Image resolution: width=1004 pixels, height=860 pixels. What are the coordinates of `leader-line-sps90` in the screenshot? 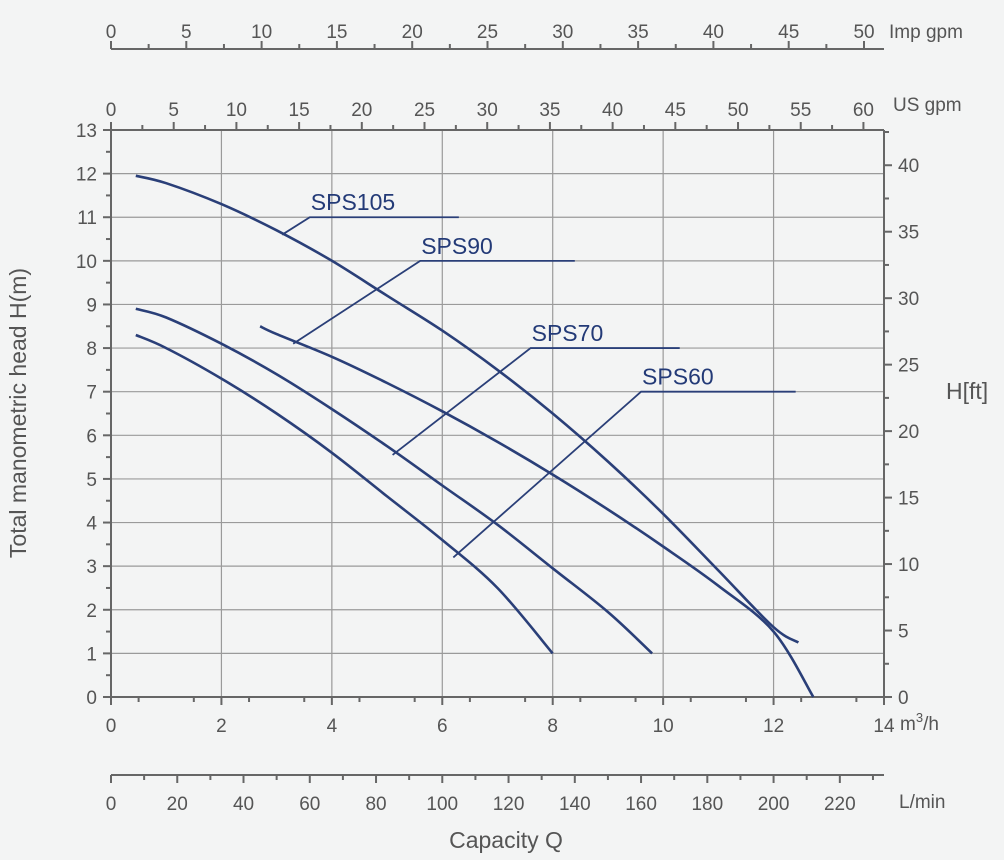 It's located at (433, 302).